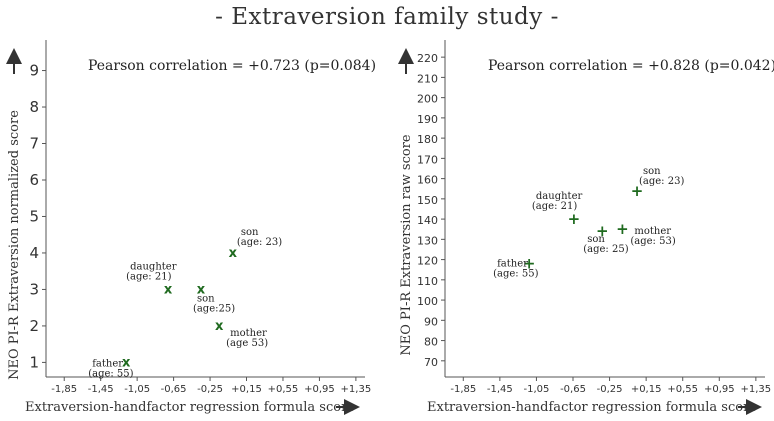 Image resolution: width=774 pixels, height=421 pixels. What do you see at coordinates (427, 240) in the screenshot?
I see `y-tick-label: 130` at bounding box center [427, 240].